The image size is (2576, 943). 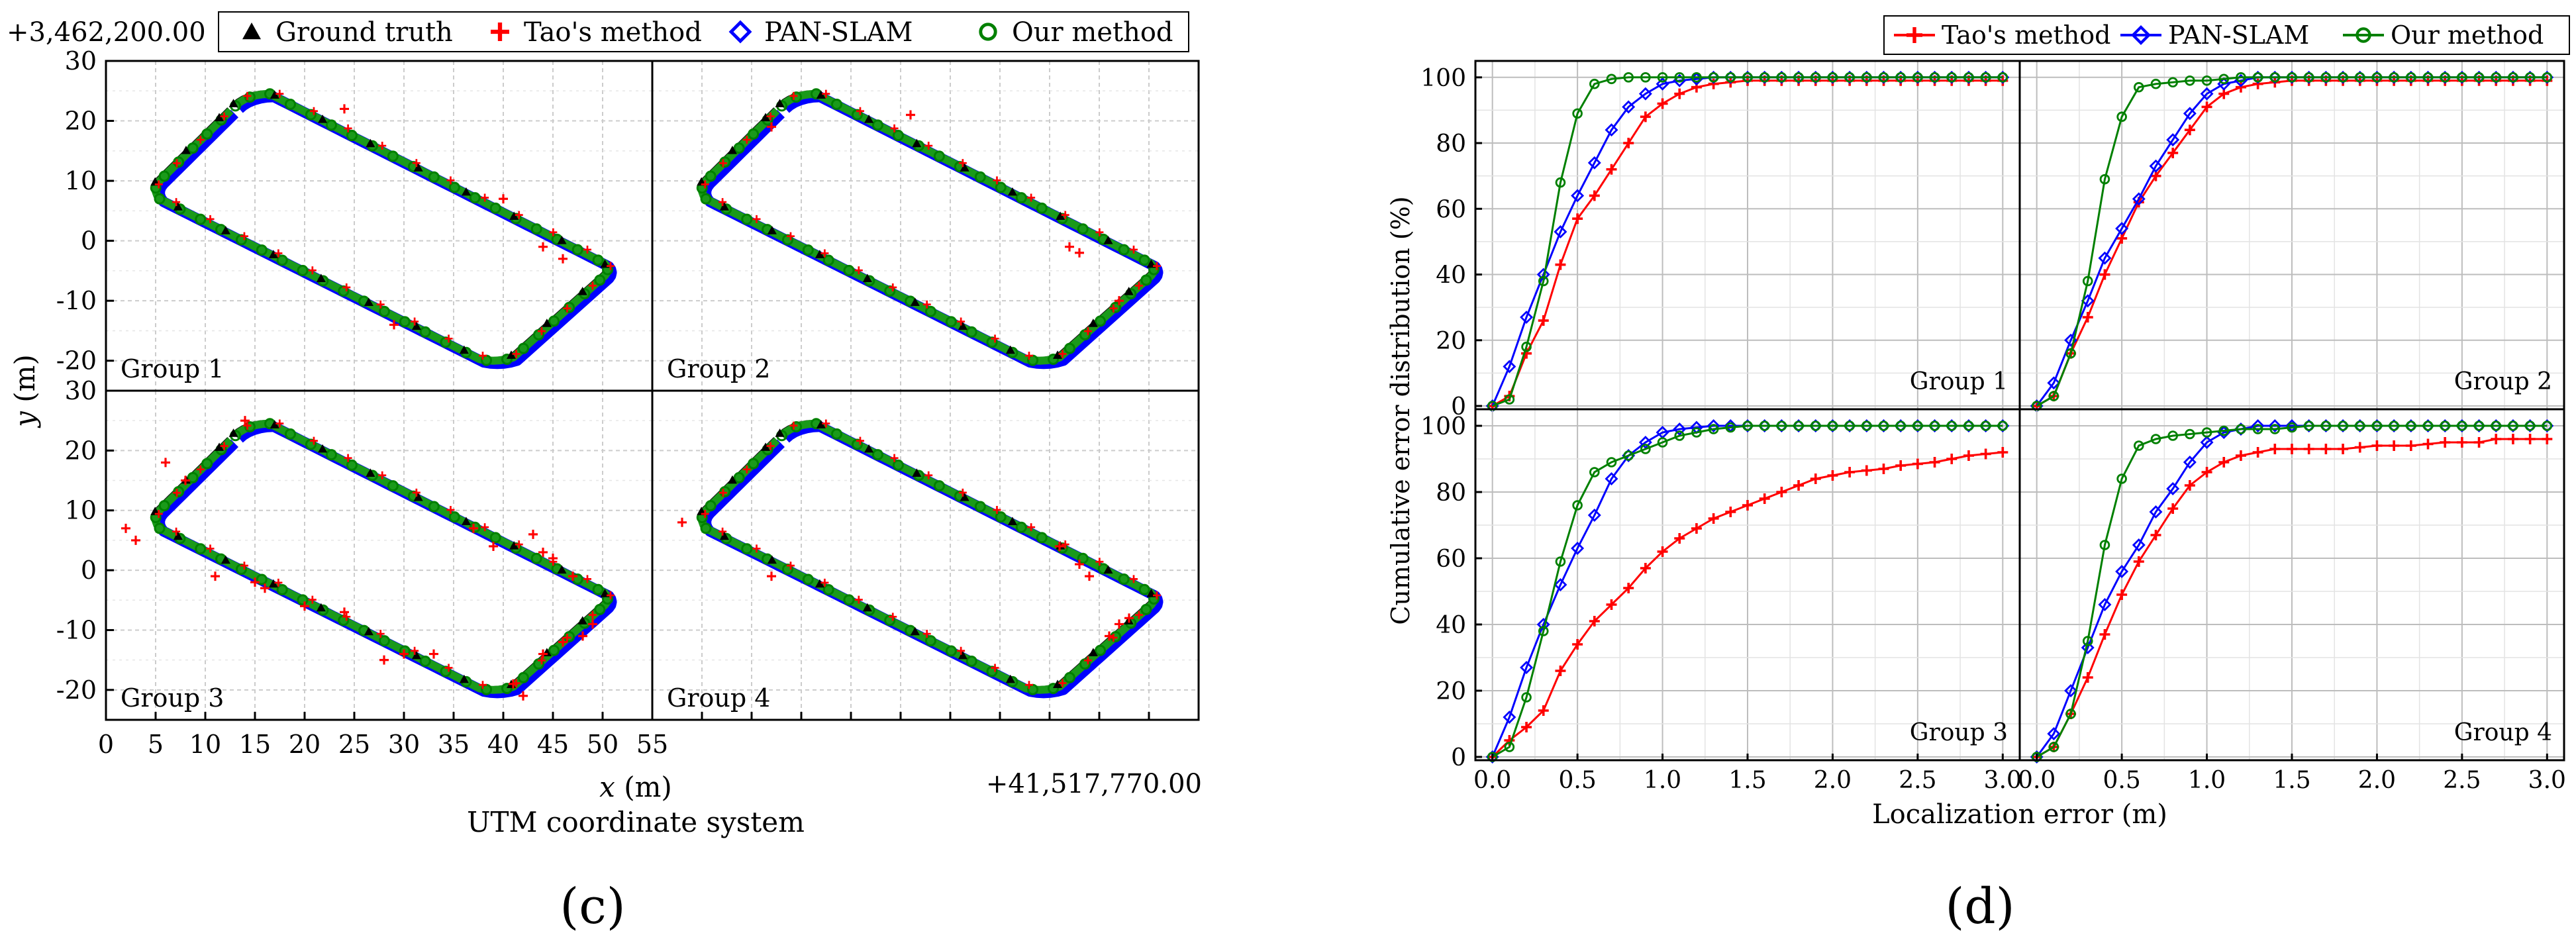 I want to click on legend-box, so click(x=2226, y=35).